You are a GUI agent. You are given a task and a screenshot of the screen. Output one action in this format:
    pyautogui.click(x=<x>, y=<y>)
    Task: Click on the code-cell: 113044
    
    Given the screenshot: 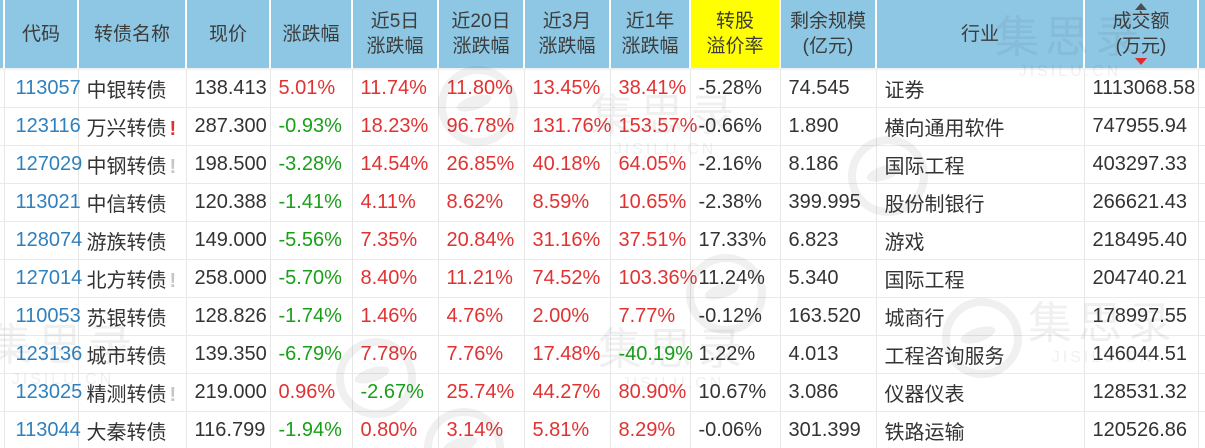 What is the action you would take?
    pyautogui.click(x=42, y=429)
    